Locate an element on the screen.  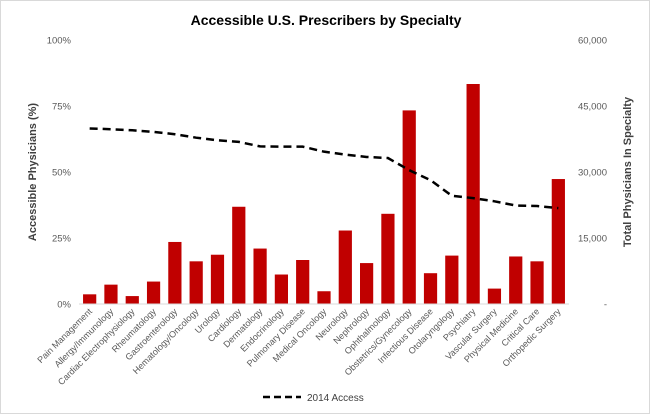
bar-urology is located at coordinates (217, 279).